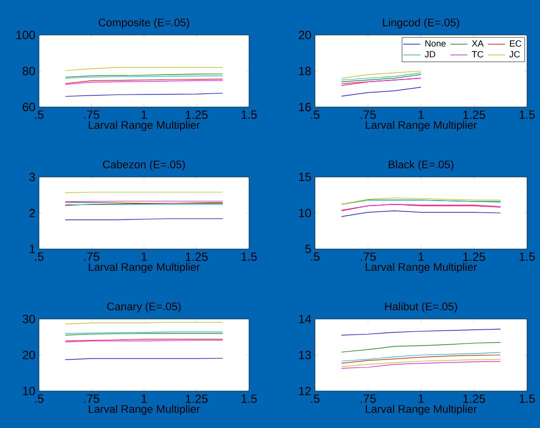  I want to click on y-tick-label: 14, so click(305, 319).